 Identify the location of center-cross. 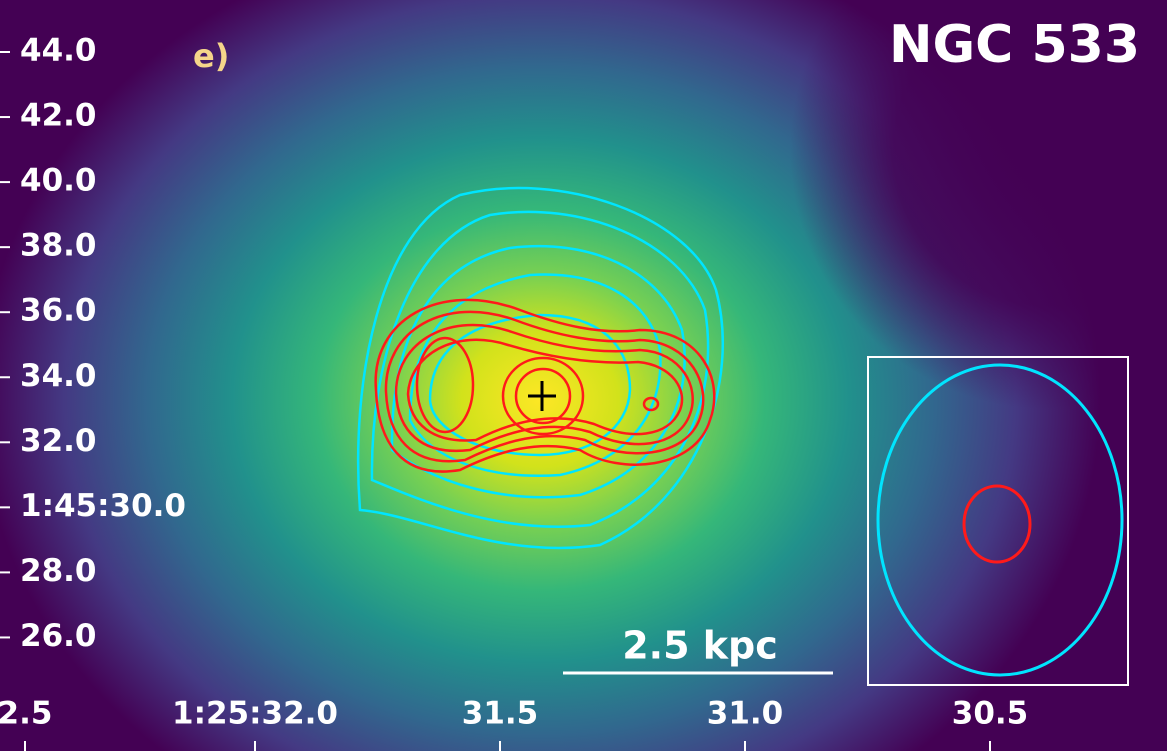
(542, 396).